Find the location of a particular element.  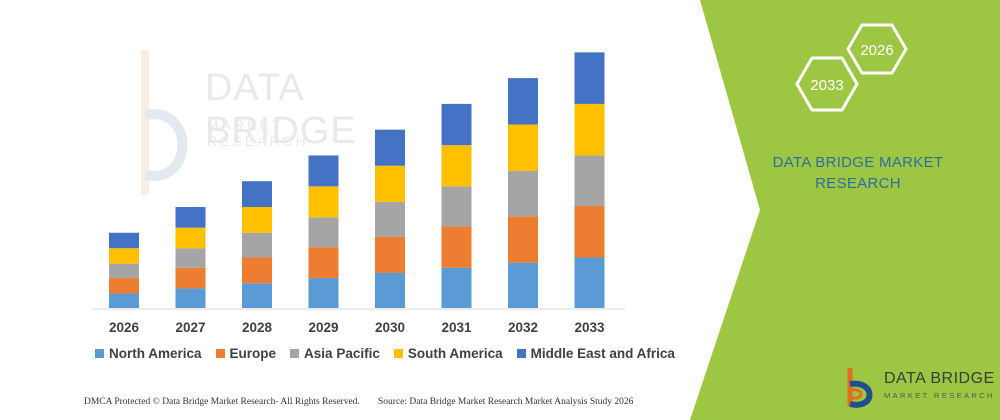

bar-segment-2032-europe is located at coordinates (523, 239).